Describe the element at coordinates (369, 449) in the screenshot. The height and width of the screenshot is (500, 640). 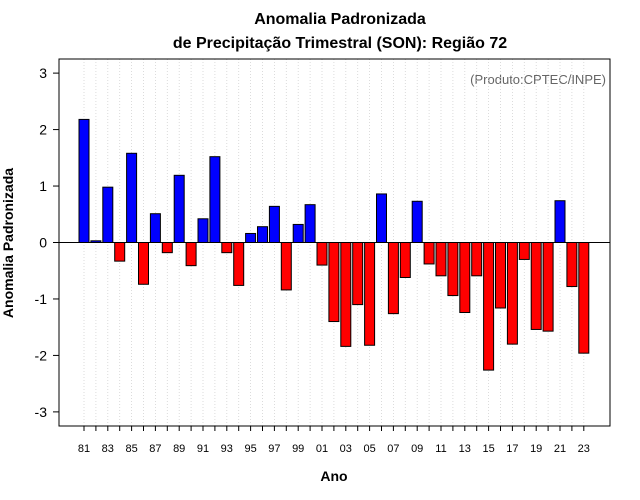
I see `x-tick-label: 05` at that location.